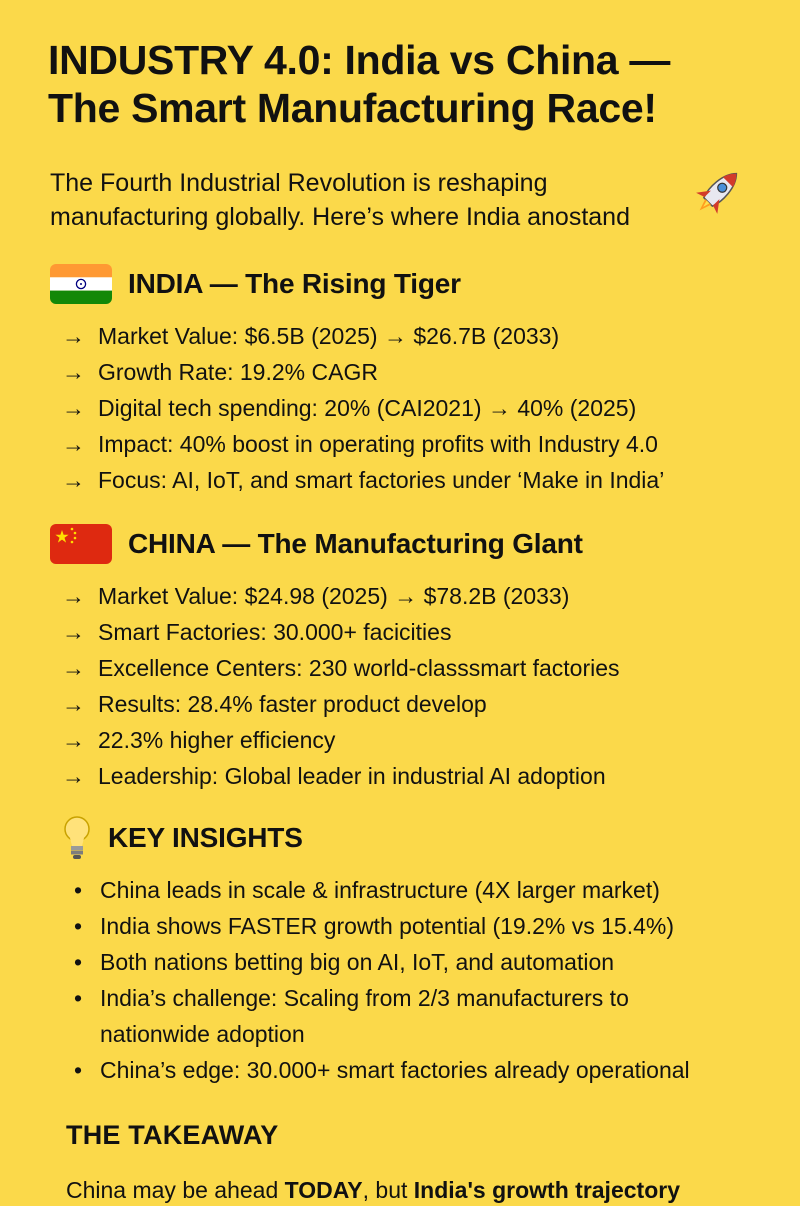 This screenshot has width=800, height=1206. Describe the element at coordinates (359, 60) in the screenshot. I see `title-line-1: INDUSTRY 4.0: India vs China —` at that location.